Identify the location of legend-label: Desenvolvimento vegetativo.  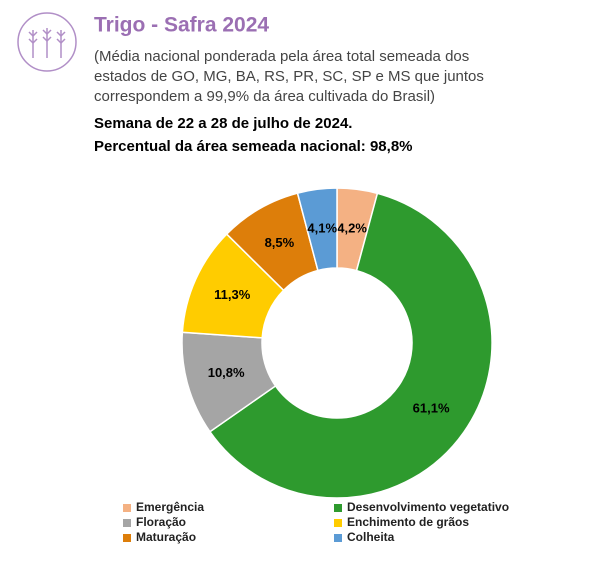
(428, 507).